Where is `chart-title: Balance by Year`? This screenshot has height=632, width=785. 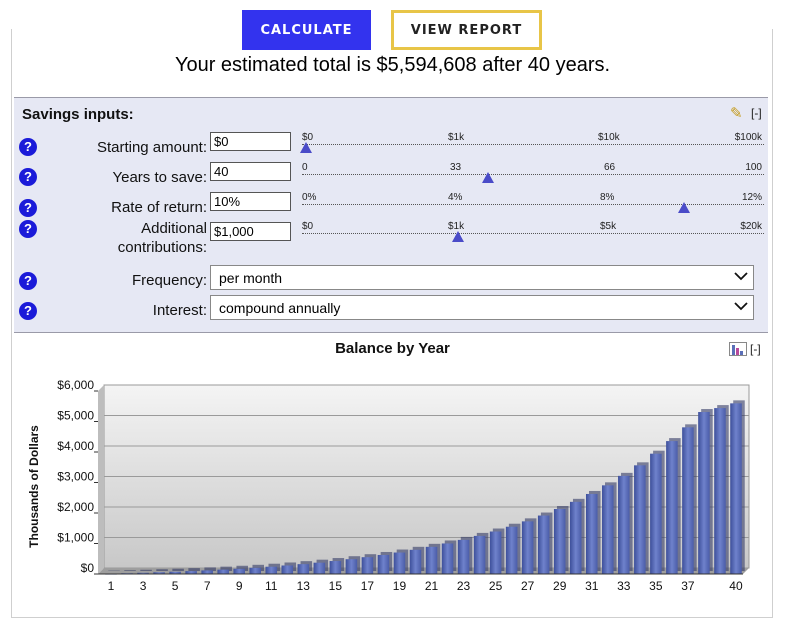
chart-title: Balance by Year is located at coordinates (392, 348).